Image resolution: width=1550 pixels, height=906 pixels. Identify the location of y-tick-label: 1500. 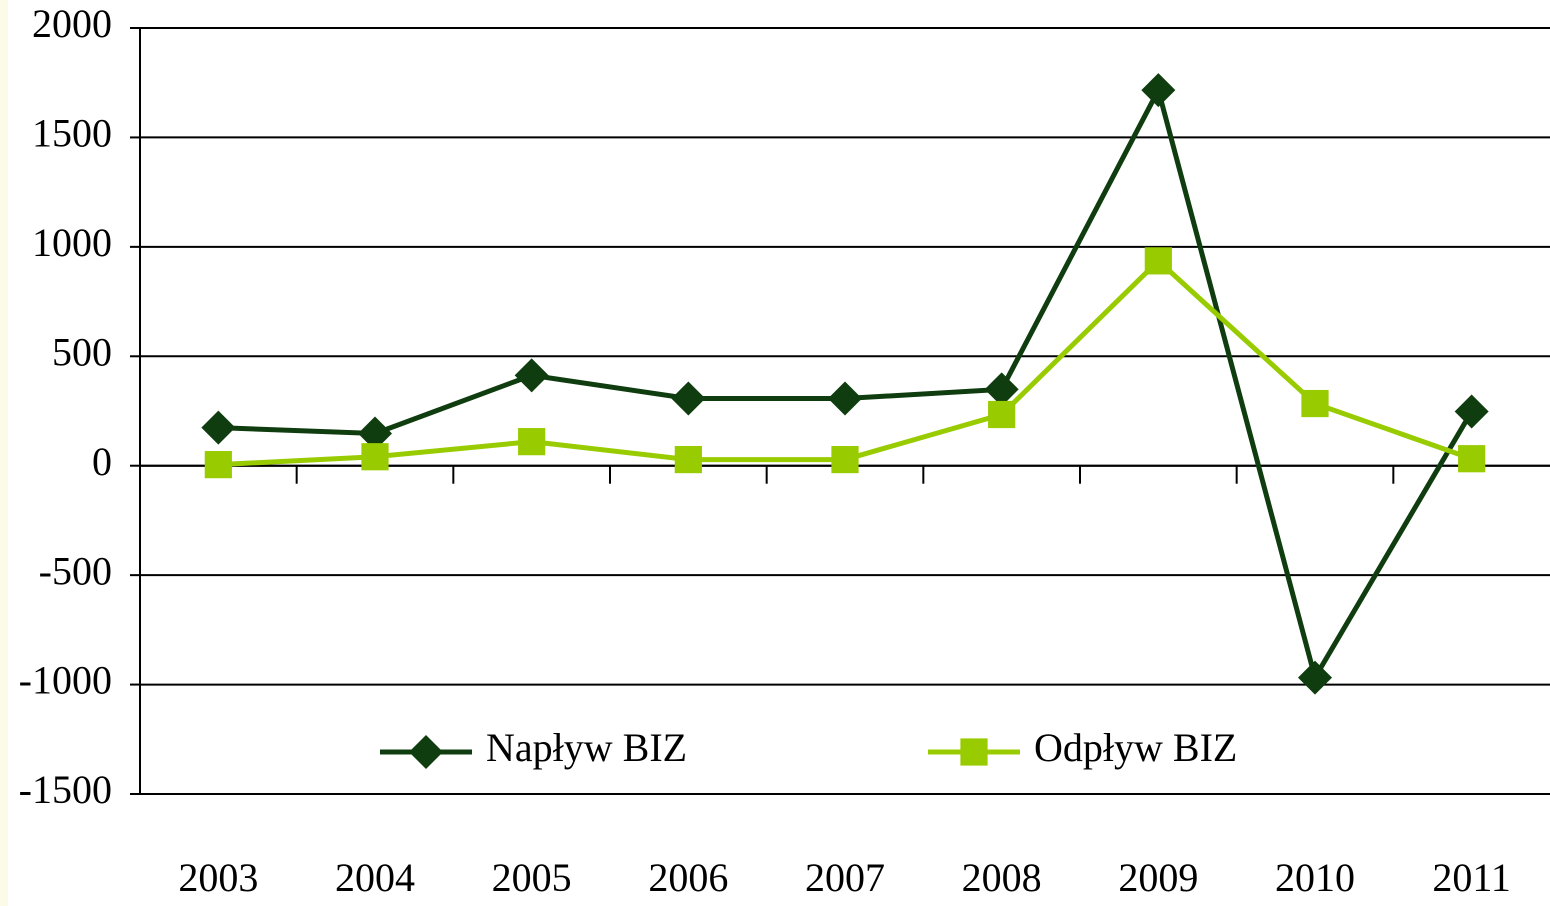
(72, 133).